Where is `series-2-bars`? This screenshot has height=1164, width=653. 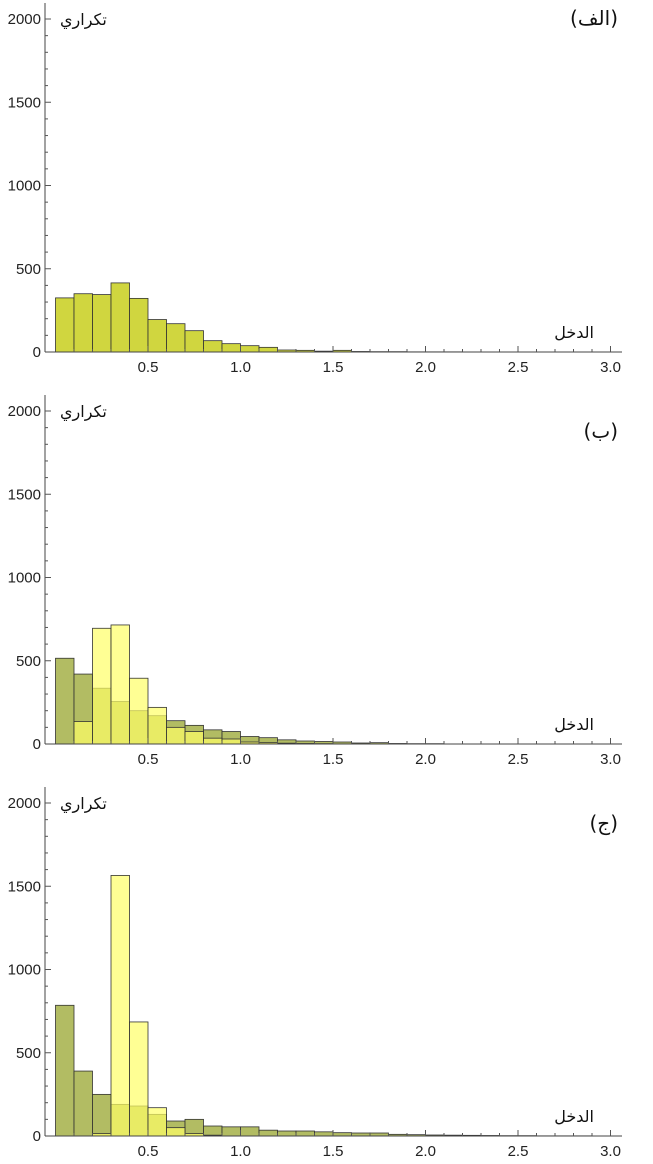 series-2-bars is located at coordinates (158, 1005).